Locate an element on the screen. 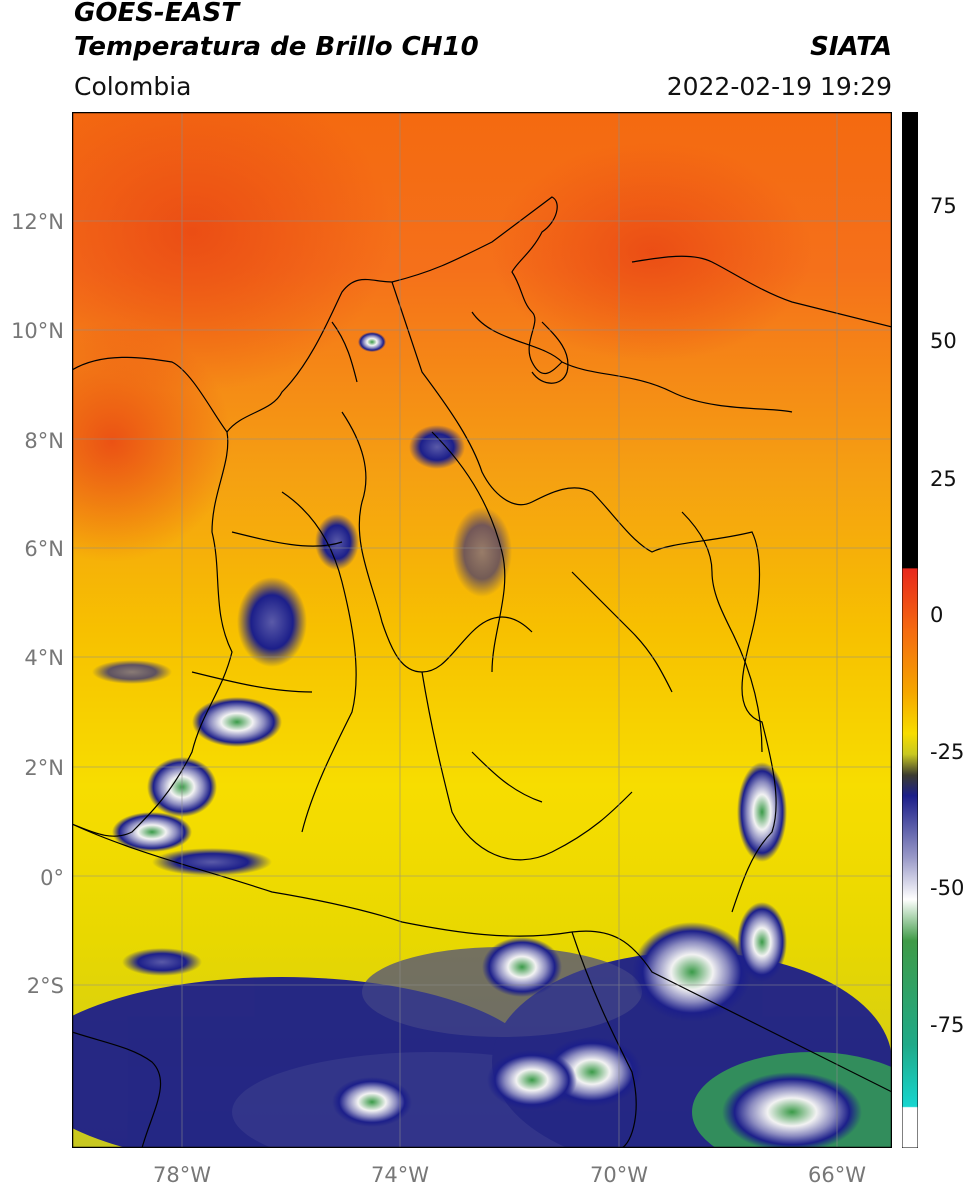 Image resolution: width=966 pixels, height=1190 pixels. lat-tick: 2°S is located at coordinates (45, 986).